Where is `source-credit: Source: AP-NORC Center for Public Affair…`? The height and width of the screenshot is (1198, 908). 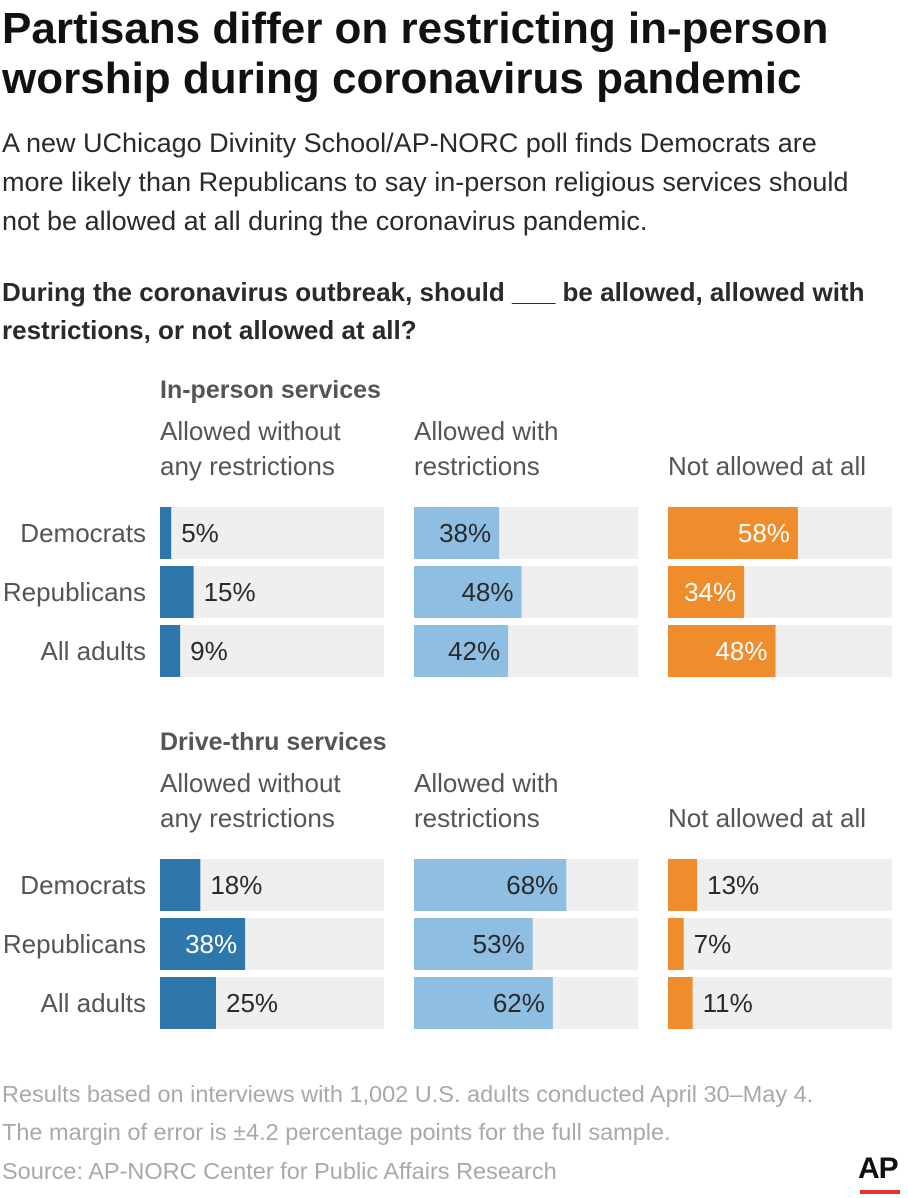
source-credit: Source: AP-NORC Center for Public Affair… is located at coordinates (279, 1171).